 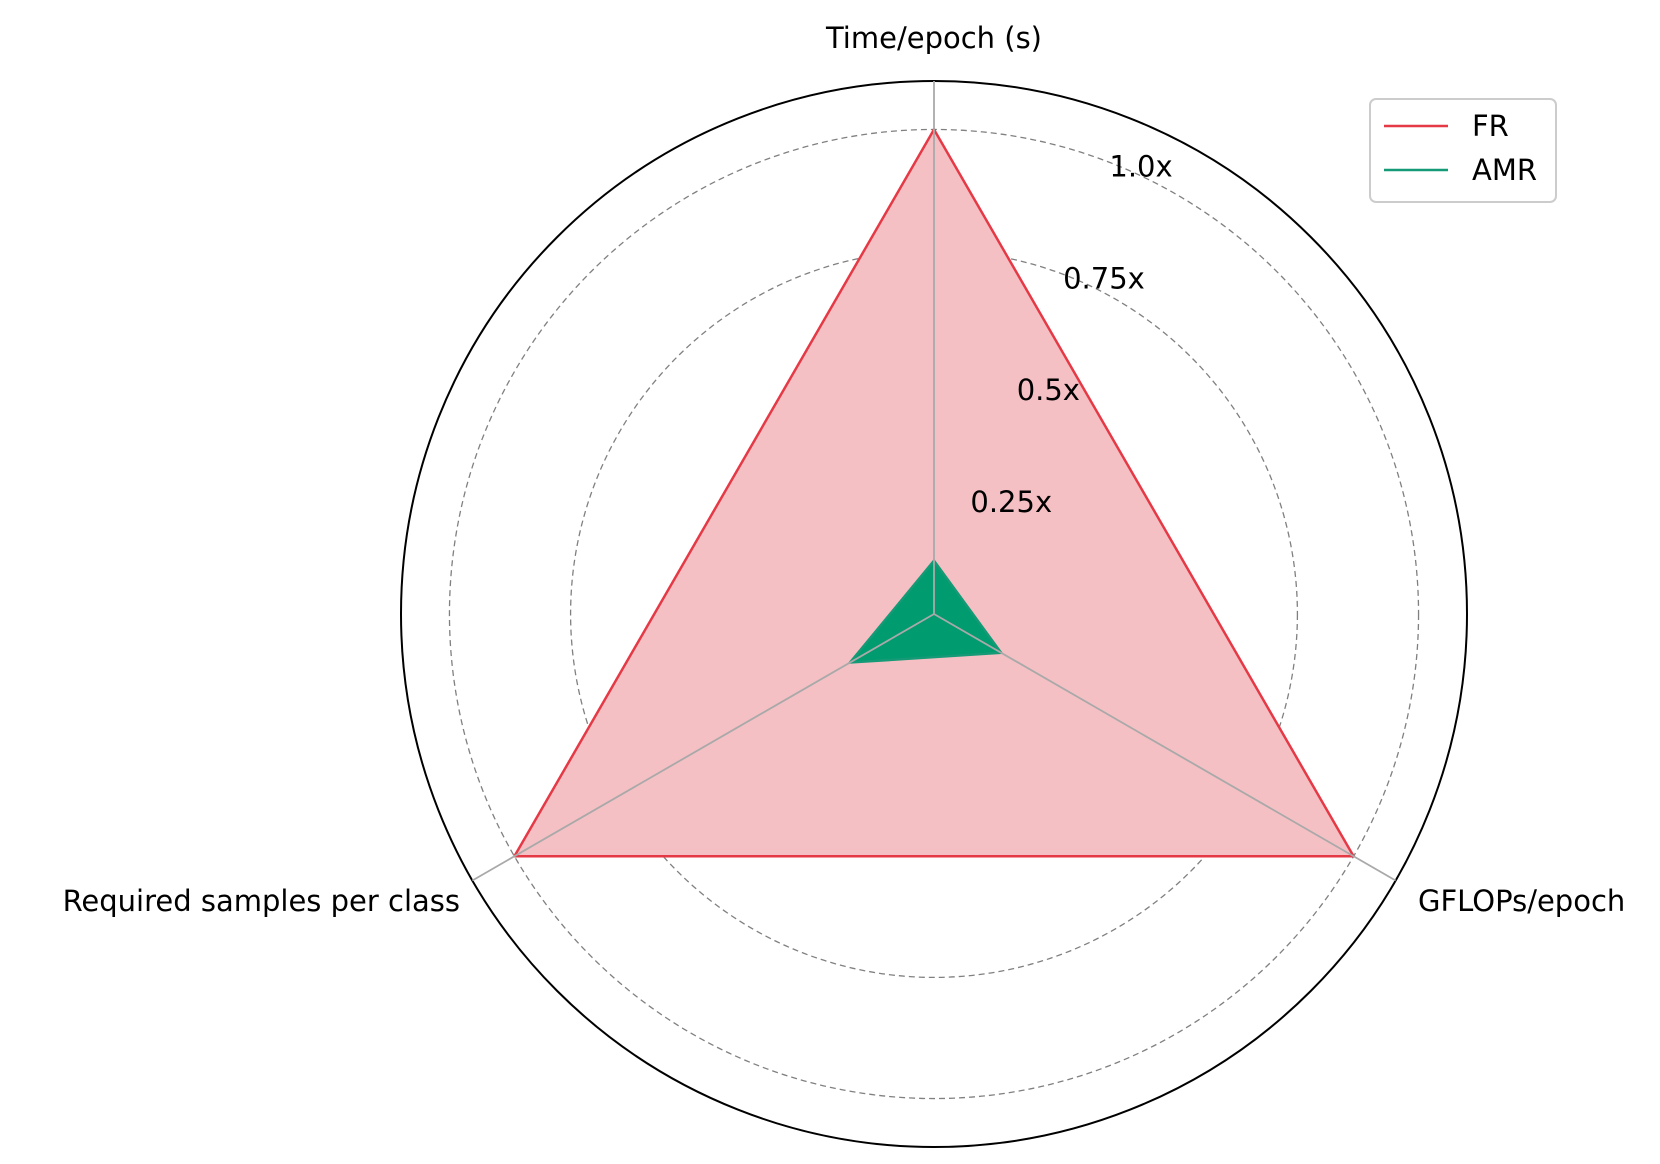 What do you see at coordinates (1463, 150) in the screenshot?
I see `legend: FR AMR` at bounding box center [1463, 150].